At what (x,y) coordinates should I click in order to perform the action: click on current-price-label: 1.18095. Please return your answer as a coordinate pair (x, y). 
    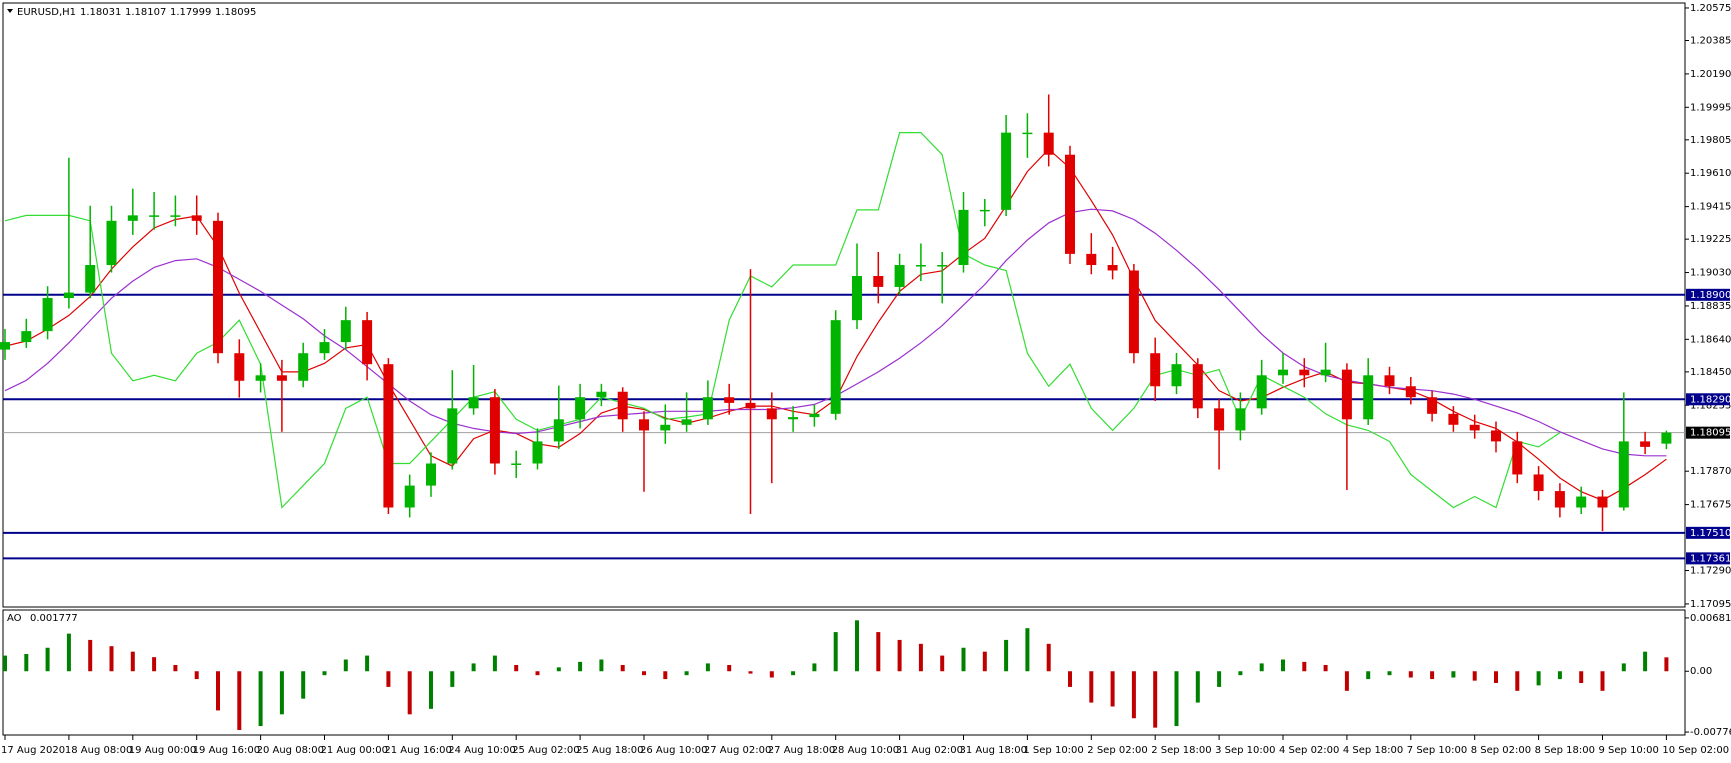
    Looking at the image, I should click on (1710, 433).